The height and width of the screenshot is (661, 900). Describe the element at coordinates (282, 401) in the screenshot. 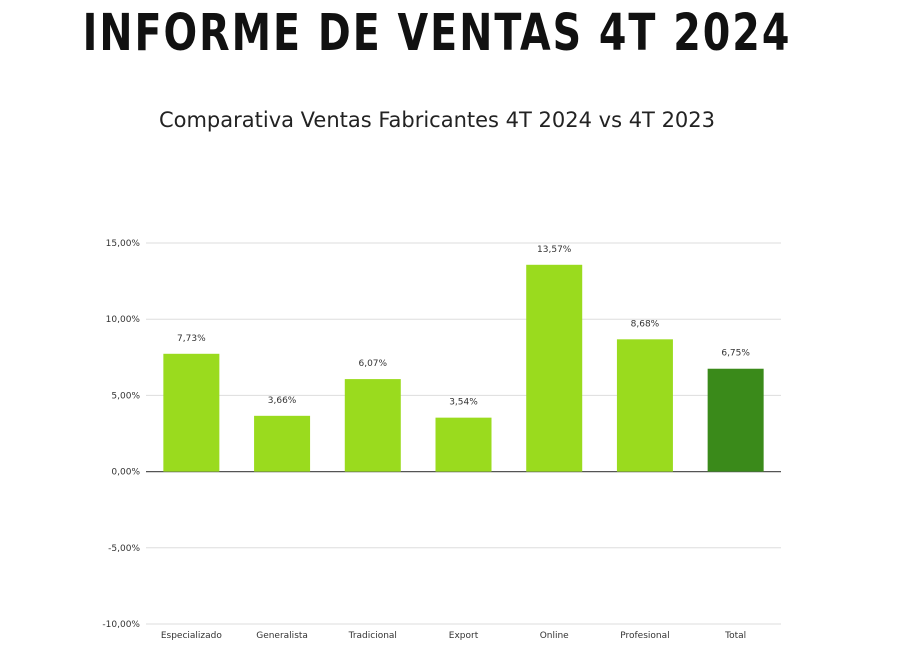

I see `data-label-generalista: 3,66%` at that location.